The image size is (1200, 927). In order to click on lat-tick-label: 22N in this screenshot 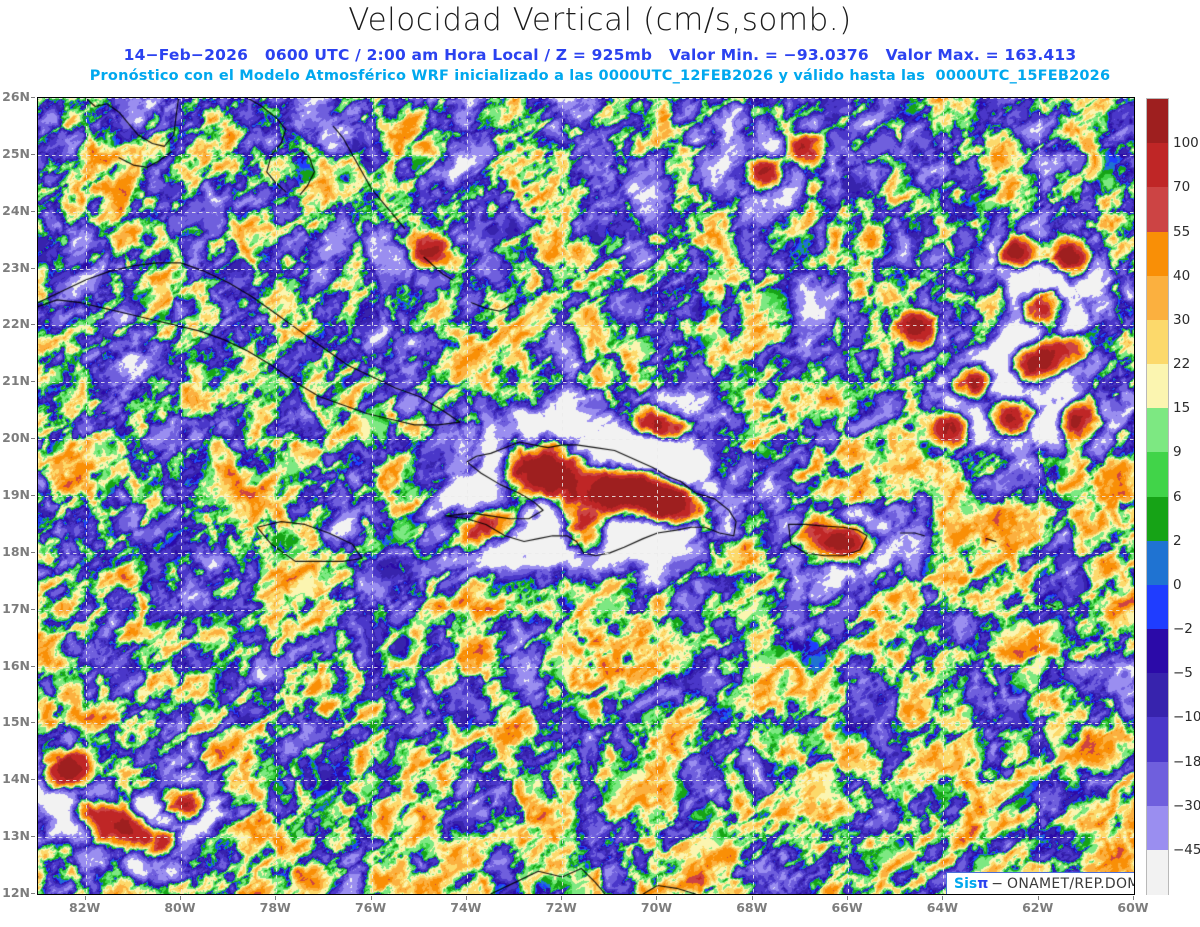, I will do `click(16, 324)`.